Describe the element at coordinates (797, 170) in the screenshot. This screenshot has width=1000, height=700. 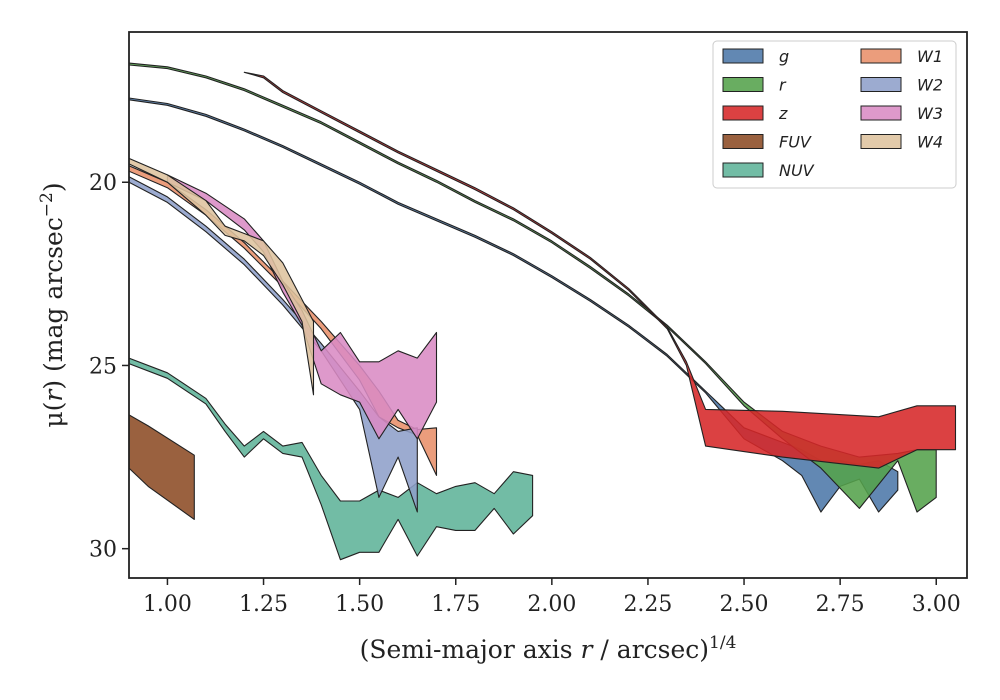
I see `legend-label-nuv: NUV` at that location.